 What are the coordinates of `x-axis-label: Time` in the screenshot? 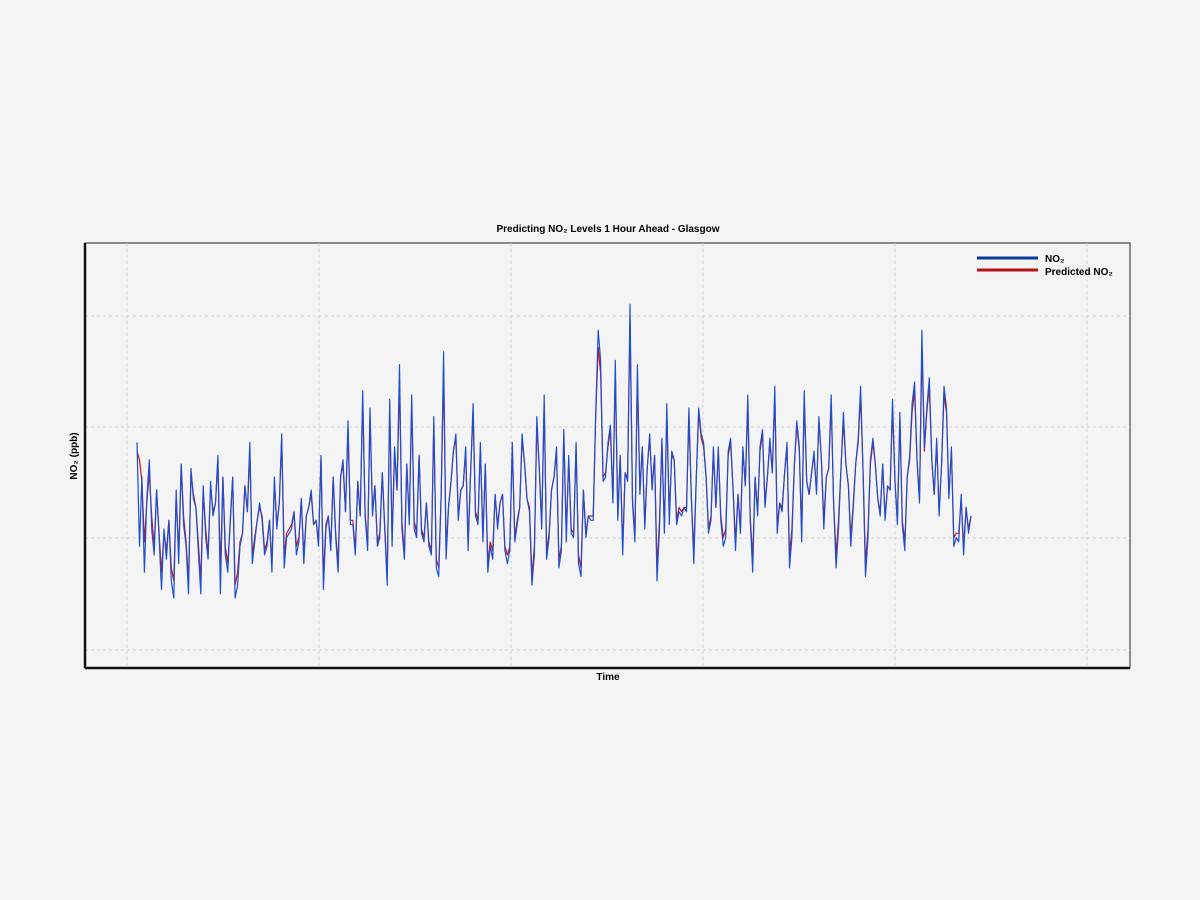 It's located at (608, 677).